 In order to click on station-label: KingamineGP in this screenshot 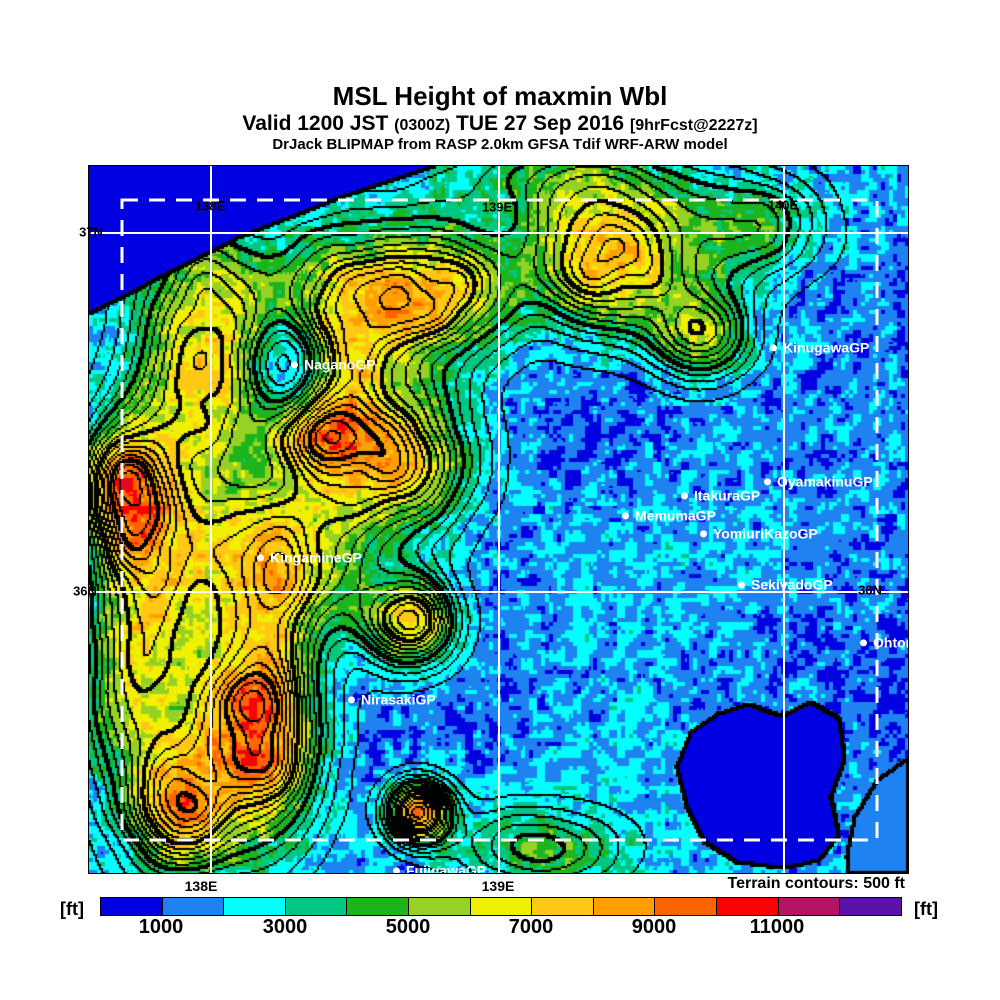, I will do `click(316, 557)`.